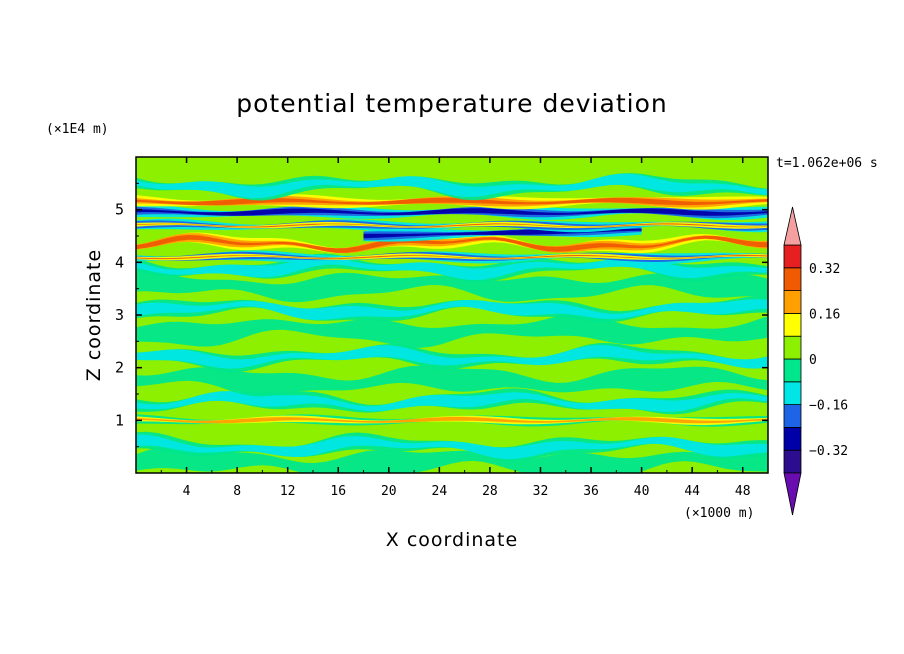 This screenshot has width=904, height=654. What do you see at coordinates (827, 163) in the screenshot?
I see `time-label: t=1.062e+06 s` at bounding box center [827, 163].